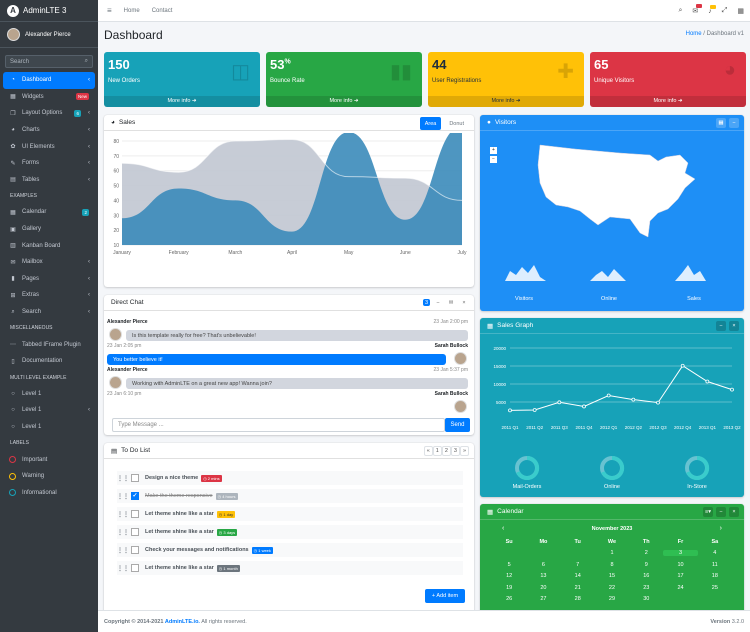 The image size is (750, 632). I want to click on calendar-day: 22, so click(612, 587).